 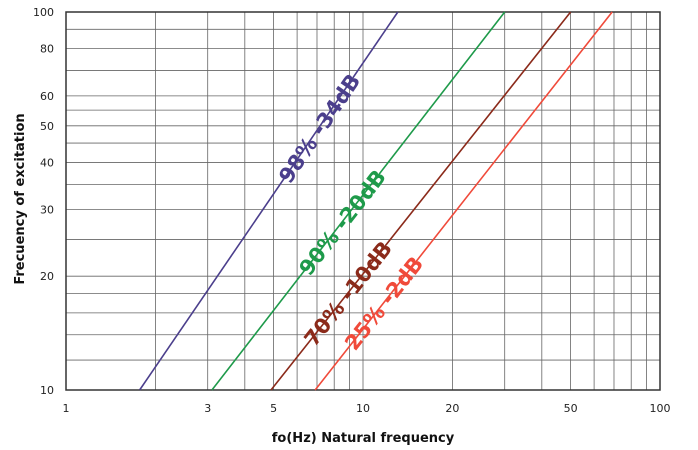 I want to click on x-tick-labels: 1 3 5 10 20 50 100, so click(x=367, y=408).